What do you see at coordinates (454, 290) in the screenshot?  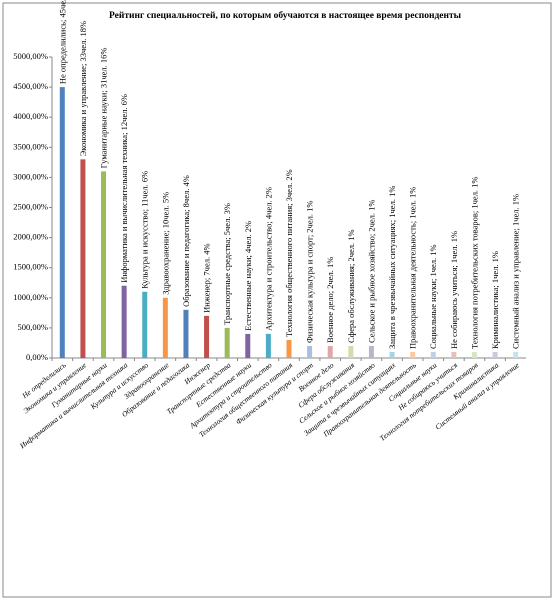 I see `data-label: Не собираюсь учиться; 1чел. 1%` at bounding box center [454, 290].